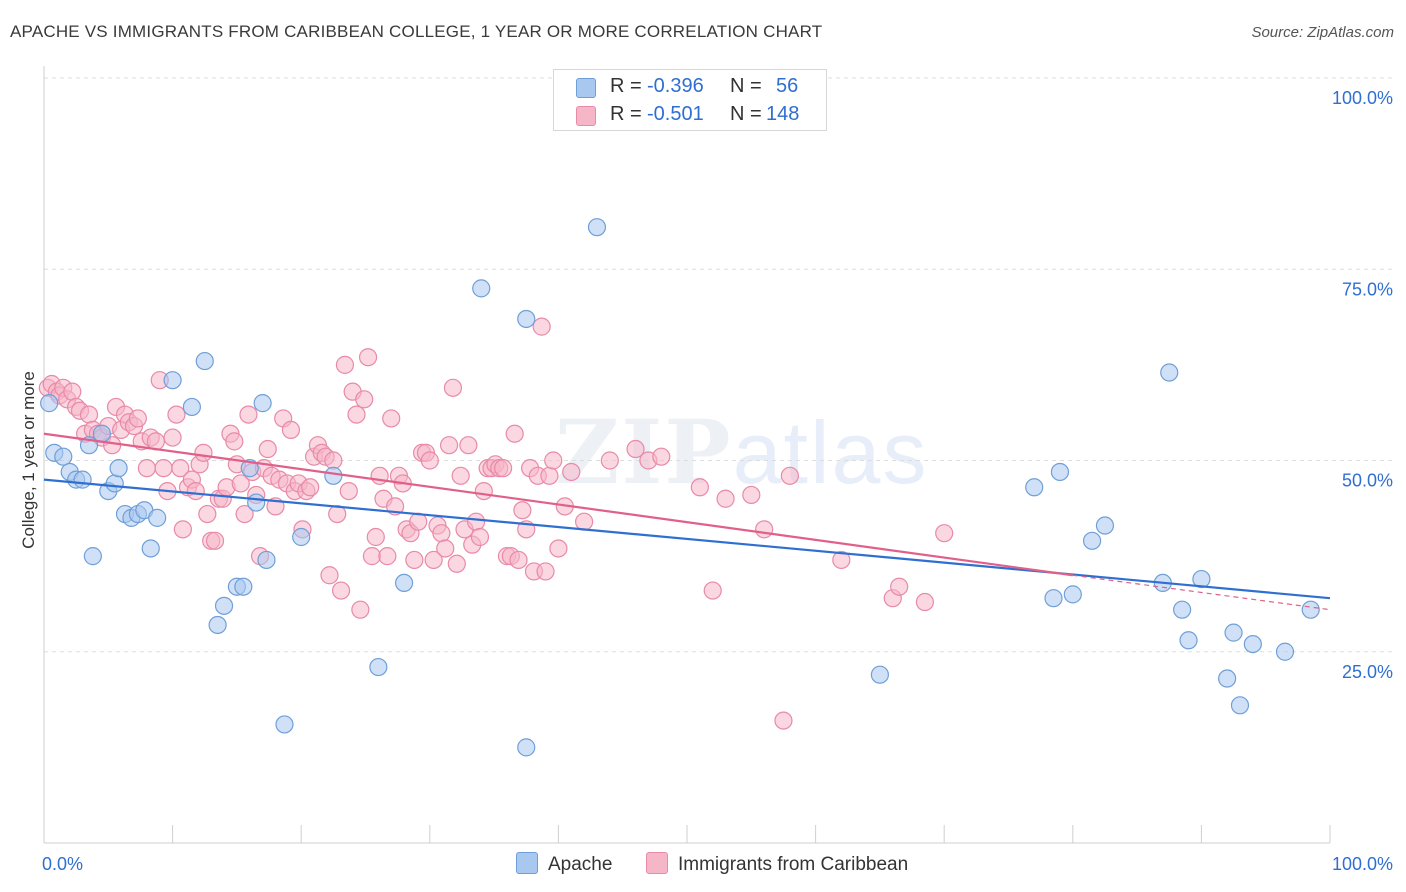 The width and height of the screenshot is (1406, 892). What do you see at coordinates (1367, 481) in the screenshot?
I see `y-tick-label-1: 50.0%` at bounding box center [1367, 481].